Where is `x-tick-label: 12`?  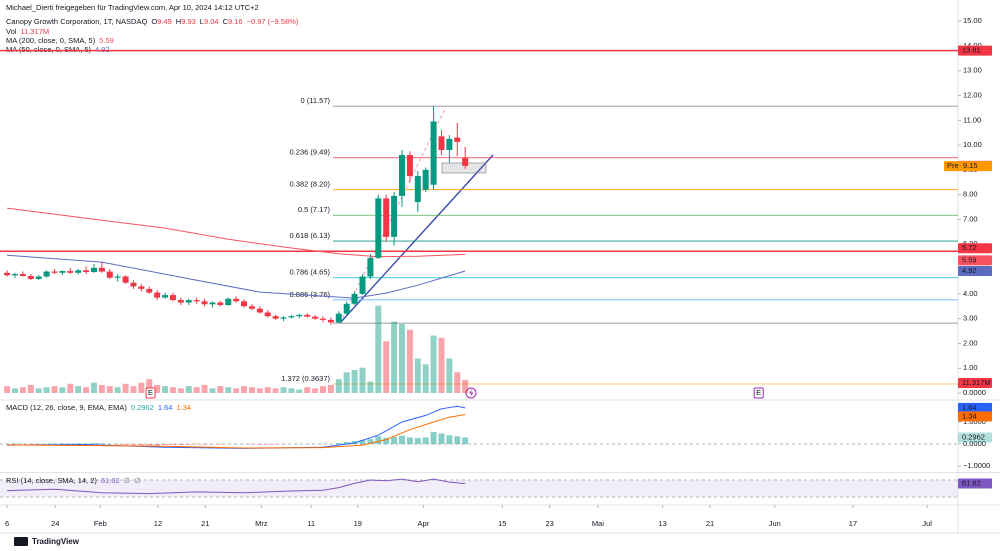
x-tick-label: 12 is located at coordinates (158, 523).